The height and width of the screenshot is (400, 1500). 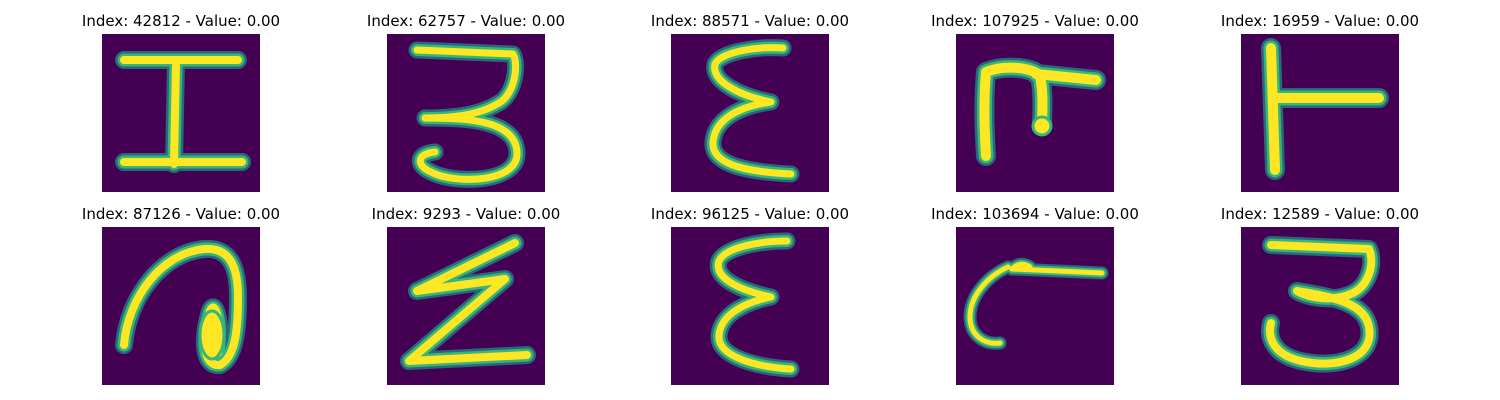 I want to click on image-panel: Index: 16959 - Value: 0.00, so click(x=1320, y=102).